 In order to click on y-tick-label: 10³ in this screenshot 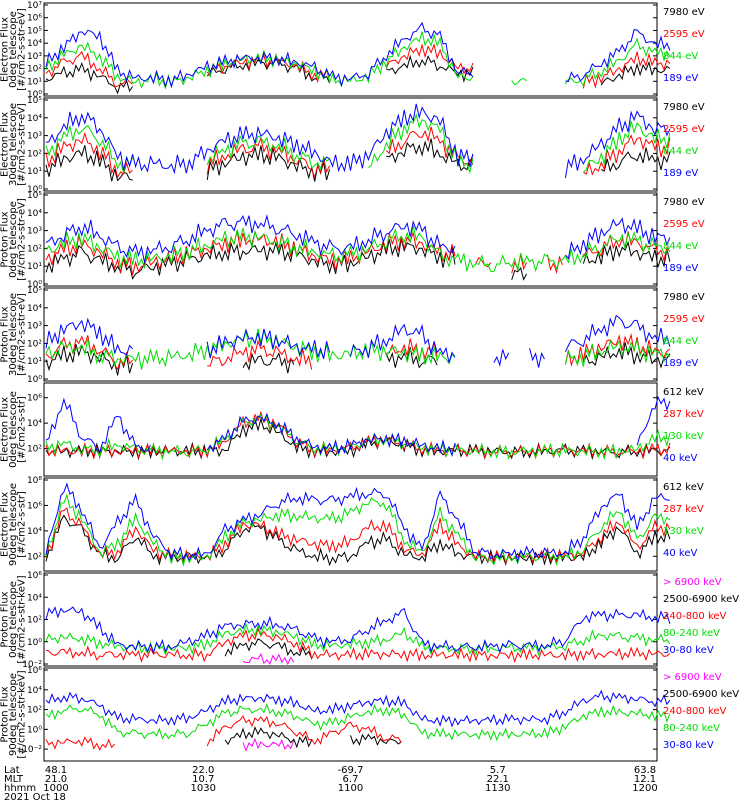, I will do `click(34, 232)`.